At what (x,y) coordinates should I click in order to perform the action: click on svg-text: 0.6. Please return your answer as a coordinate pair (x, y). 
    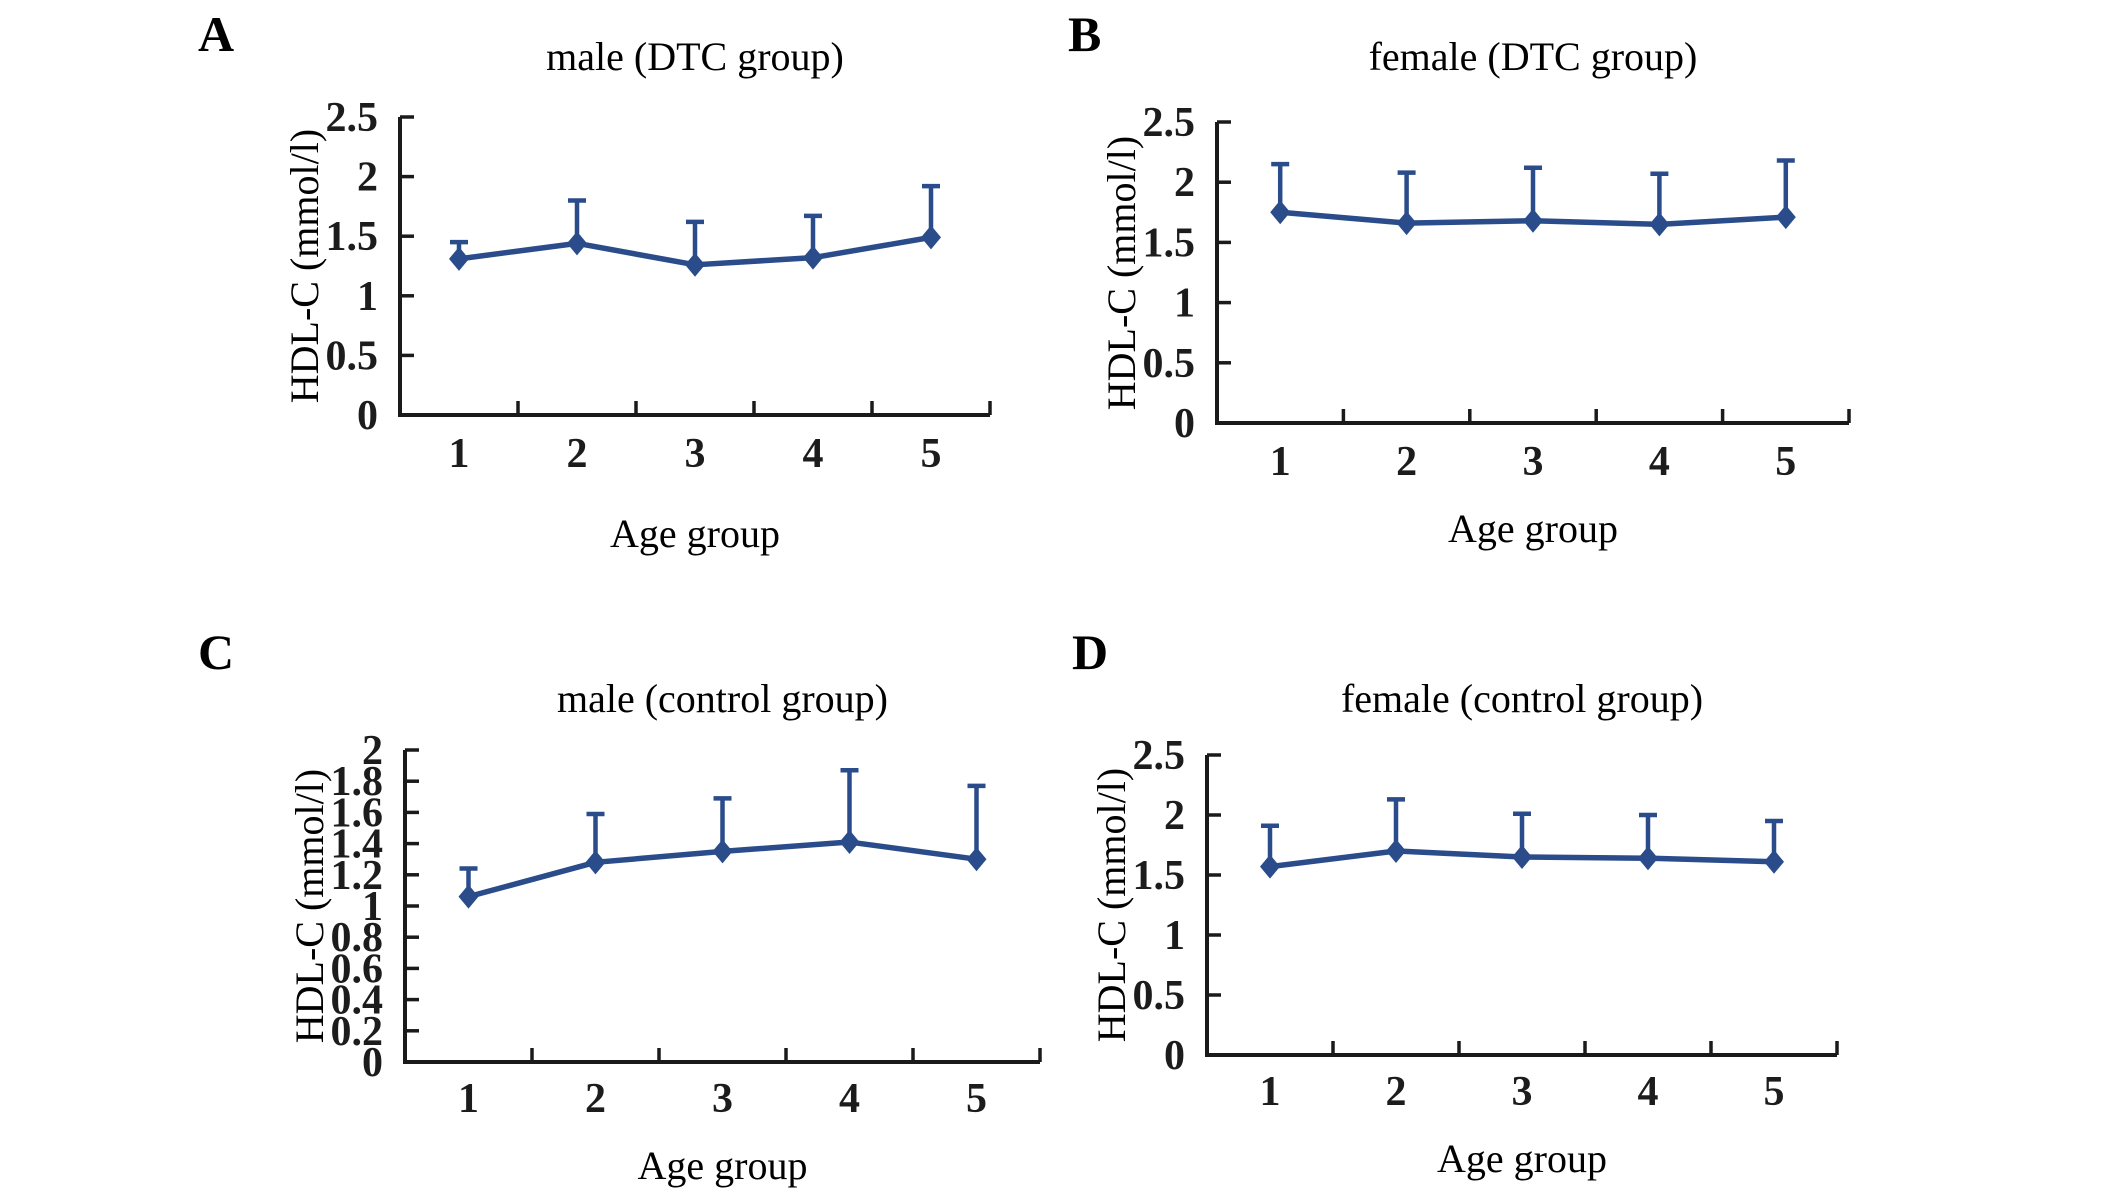
    Looking at the image, I should click on (357, 969).